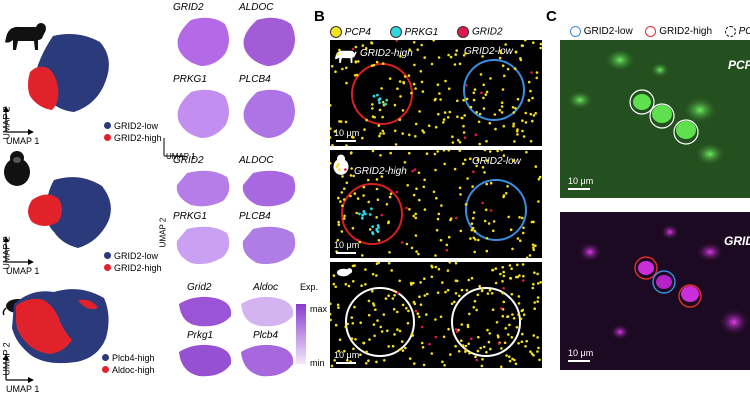  What do you see at coordinates (608, 32) in the screenshot?
I see `legend-label: GRID2-low` at bounding box center [608, 32].